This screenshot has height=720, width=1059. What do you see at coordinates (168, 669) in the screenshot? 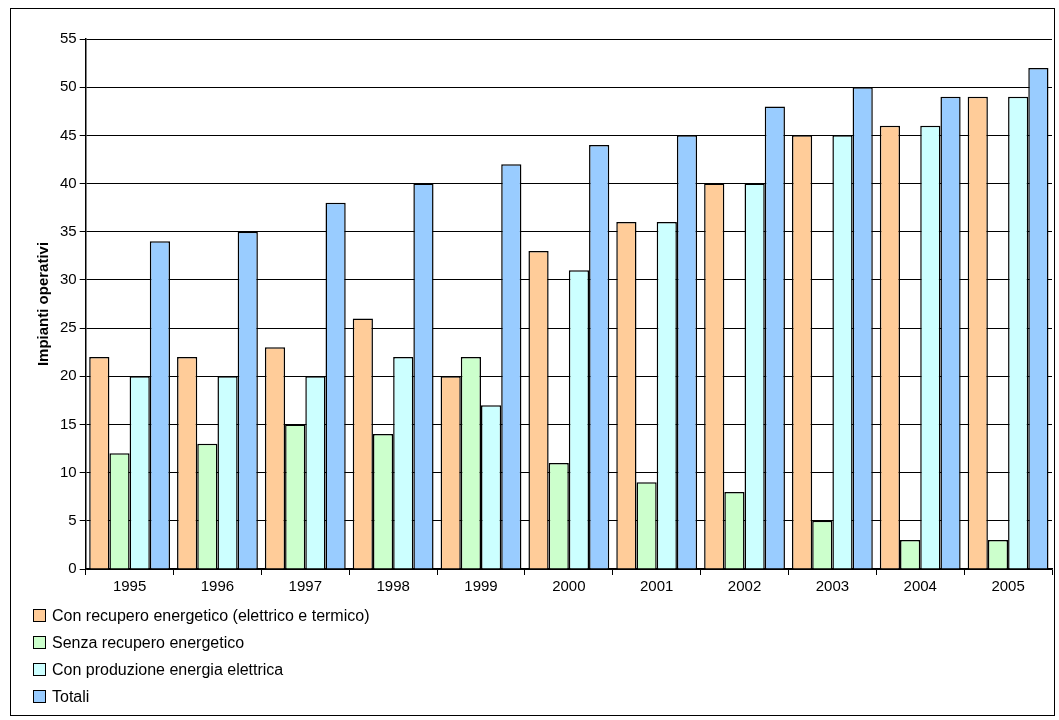
I see `legend-label: Con produzione energia elettrica` at bounding box center [168, 669].